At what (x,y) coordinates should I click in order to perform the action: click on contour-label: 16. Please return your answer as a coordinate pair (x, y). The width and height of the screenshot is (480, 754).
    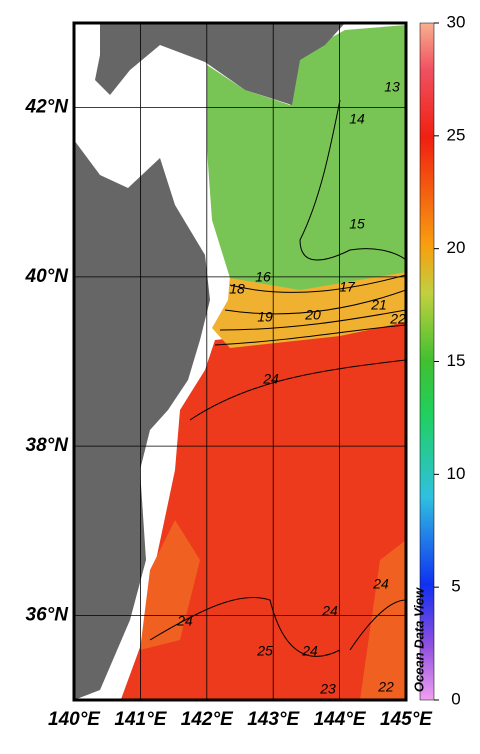
    Looking at the image, I should click on (263, 277).